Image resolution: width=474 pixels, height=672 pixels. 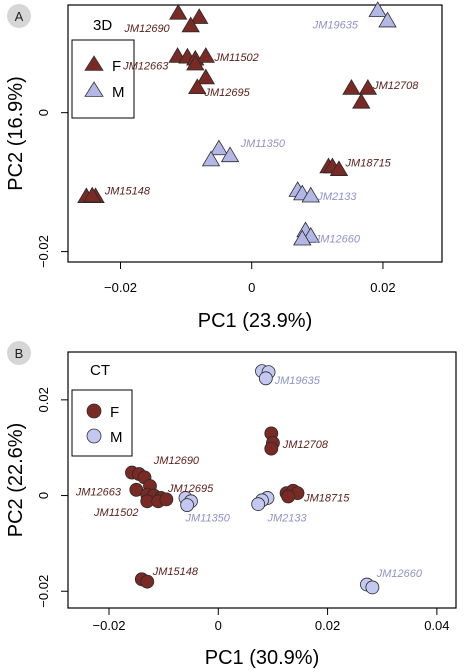 I want to click on y-tick-label: 0.02, so click(x=43, y=399).